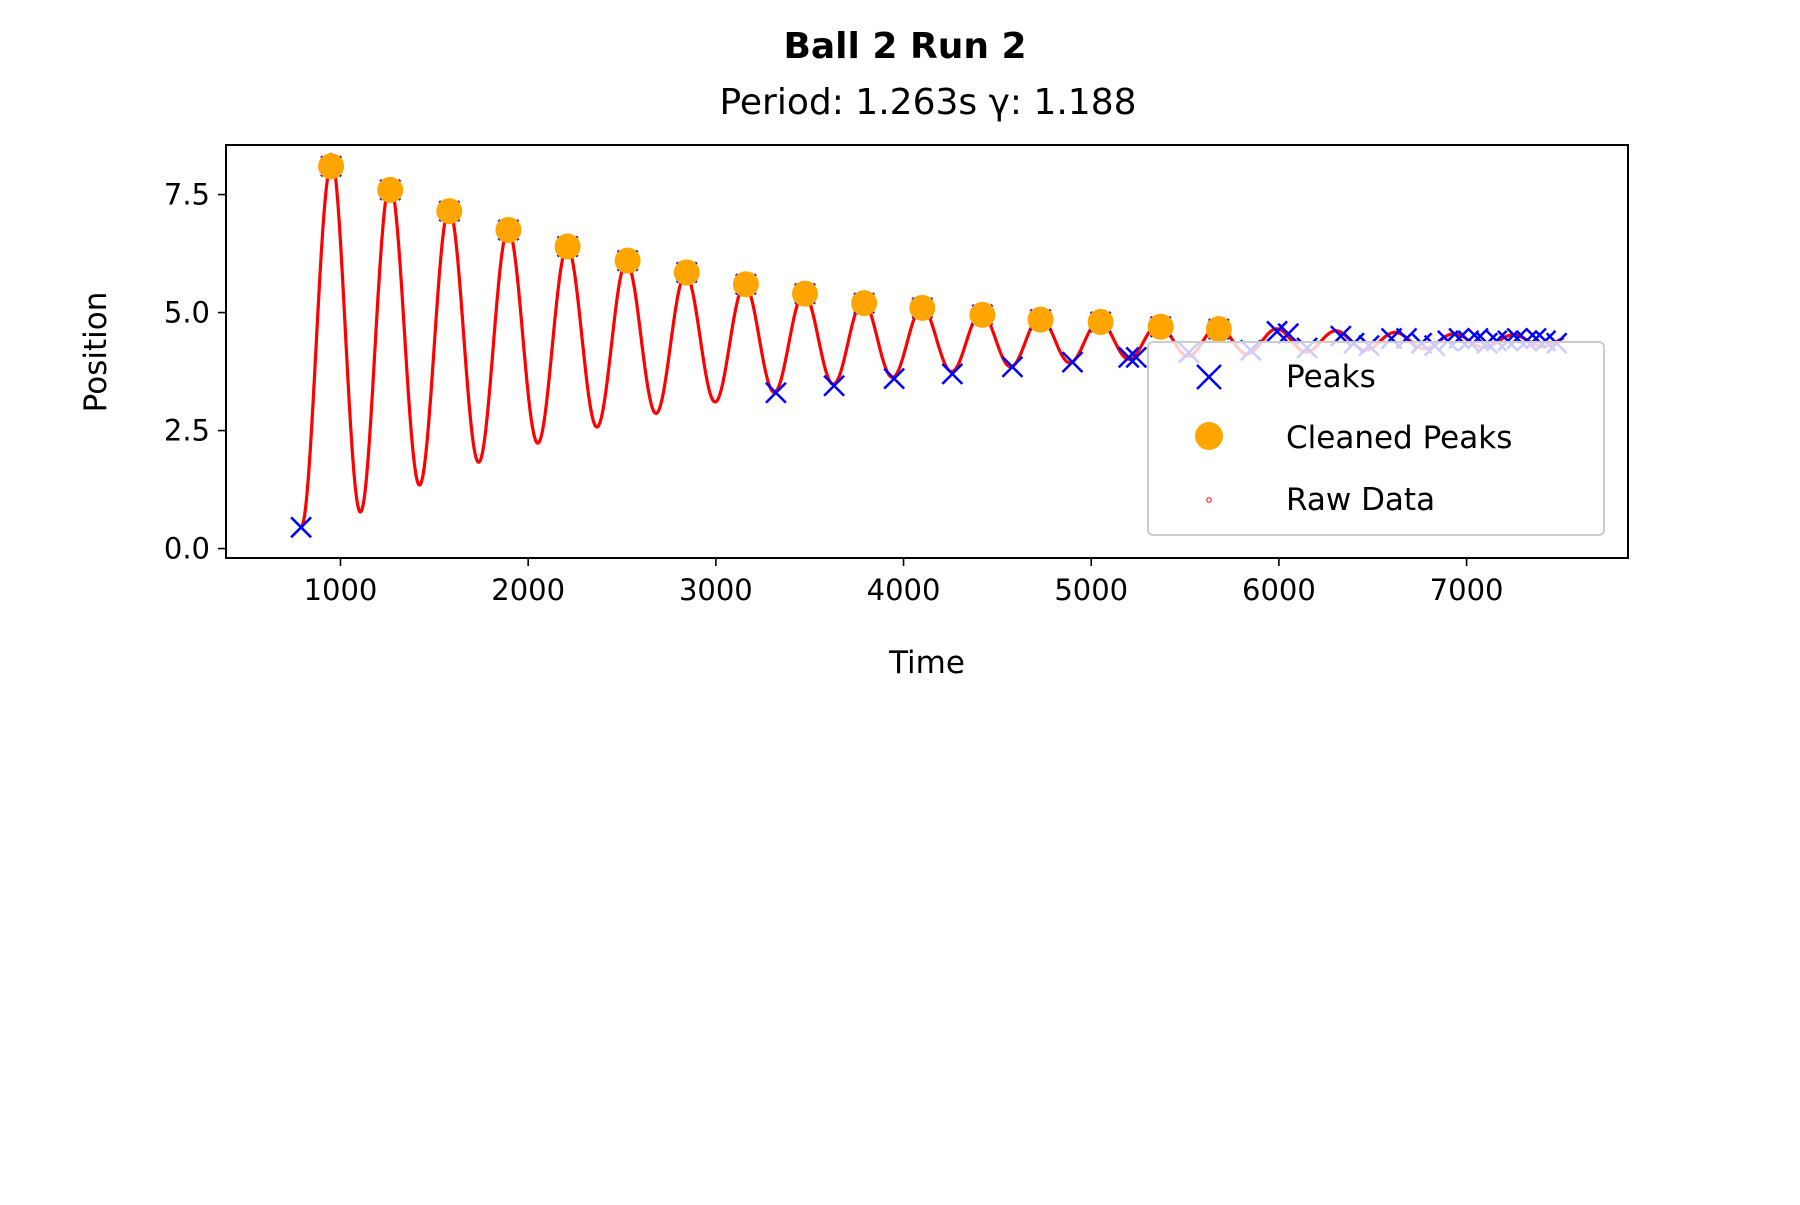 This screenshot has width=1800, height=1205. Describe the element at coordinates (187, 195) in the screenshot. I see `y-tick-label: 7.5` at that location.